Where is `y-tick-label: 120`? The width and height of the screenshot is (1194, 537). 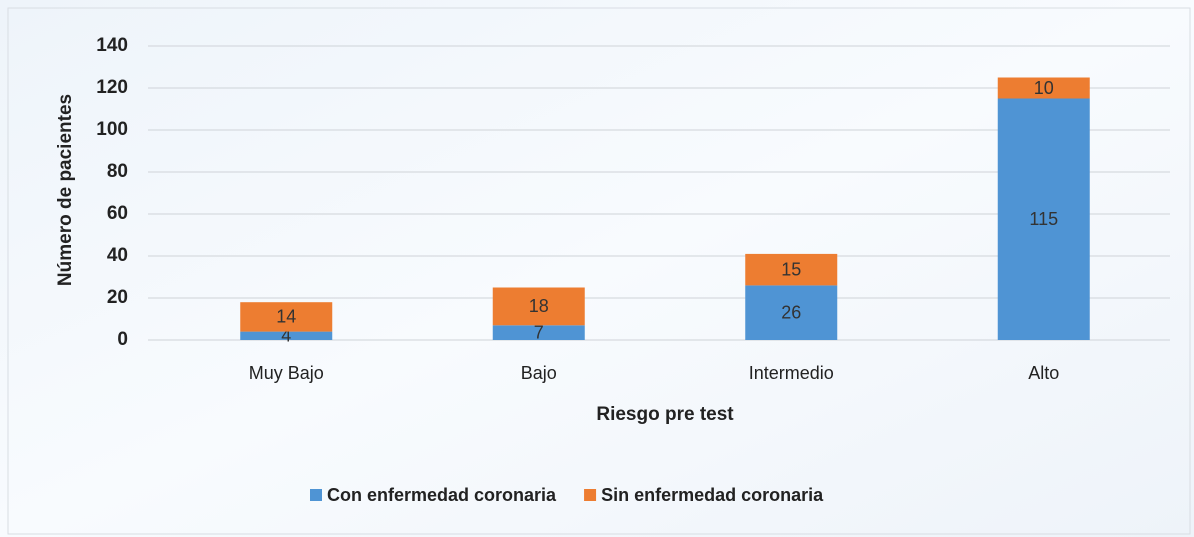 y-tick-label: 120 is located at coordinates (112, 87).